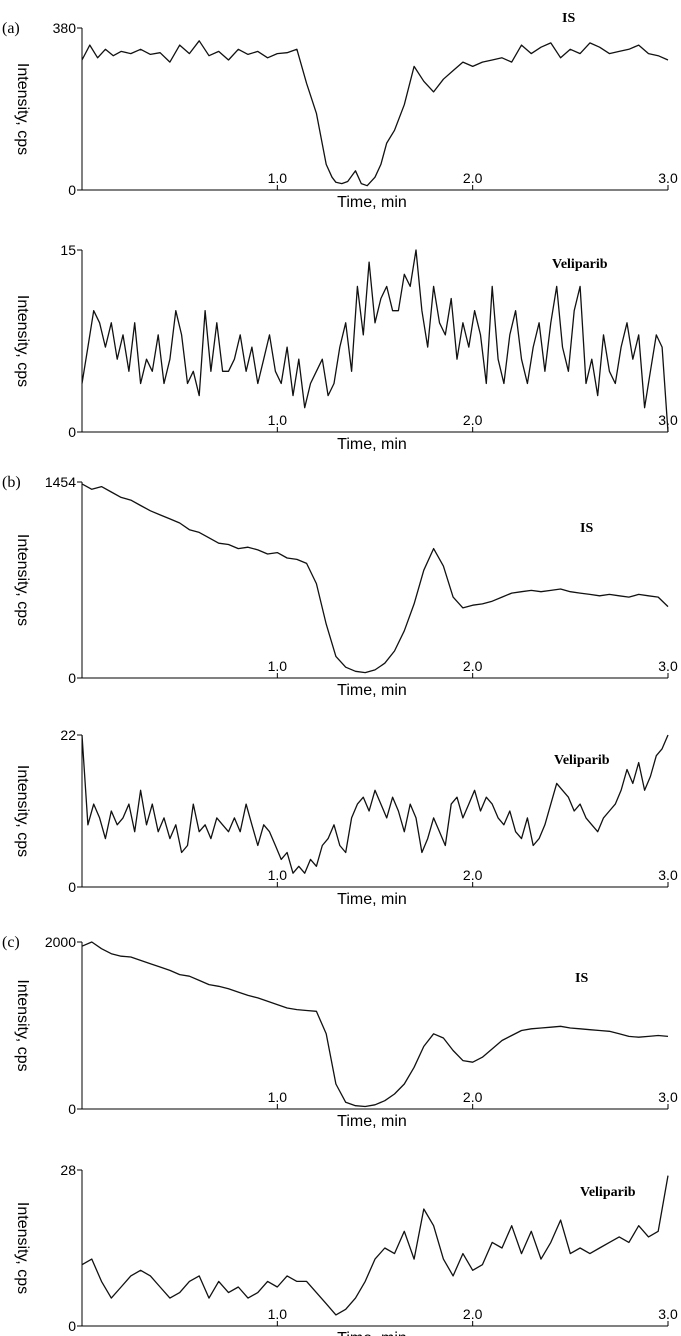 Image resolution: width=681 pixels, height=1336 pixels. Describe the element at coordinates (65, 28) in the screenshot. I see `y-tick-label: 380` at that location.